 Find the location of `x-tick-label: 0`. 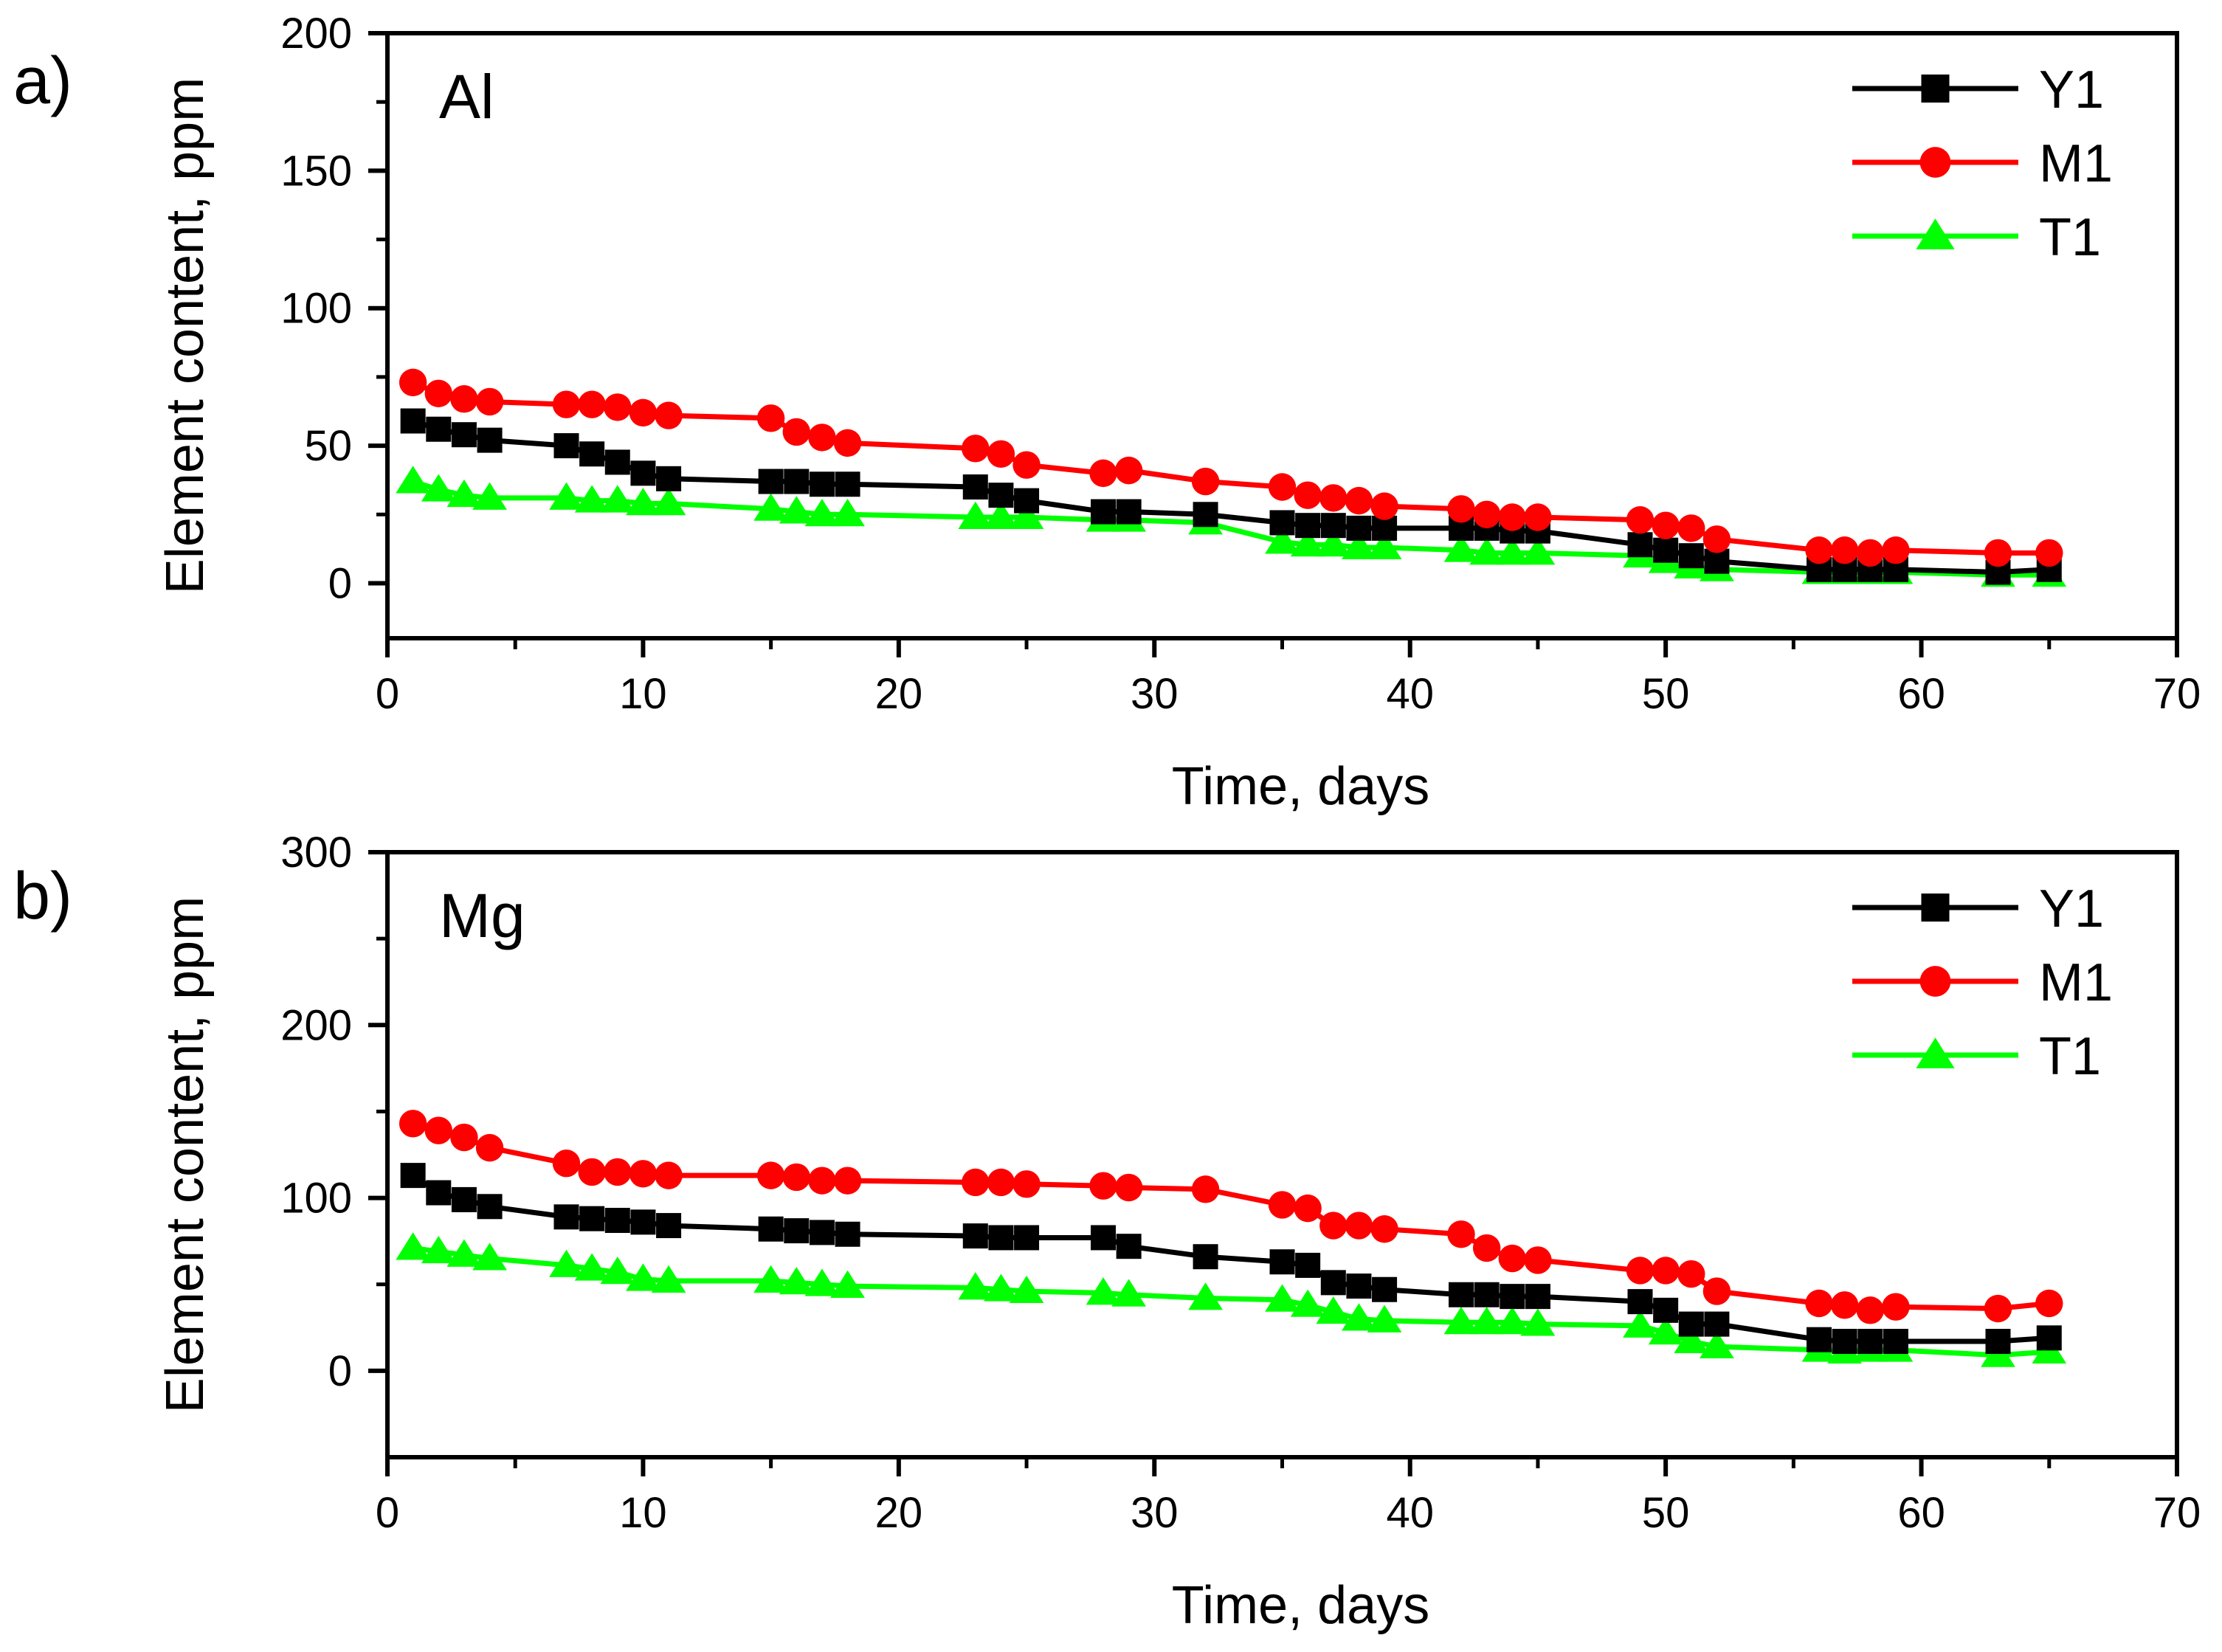

x-tick-label: 0 is located at coordinates (387, 1513).